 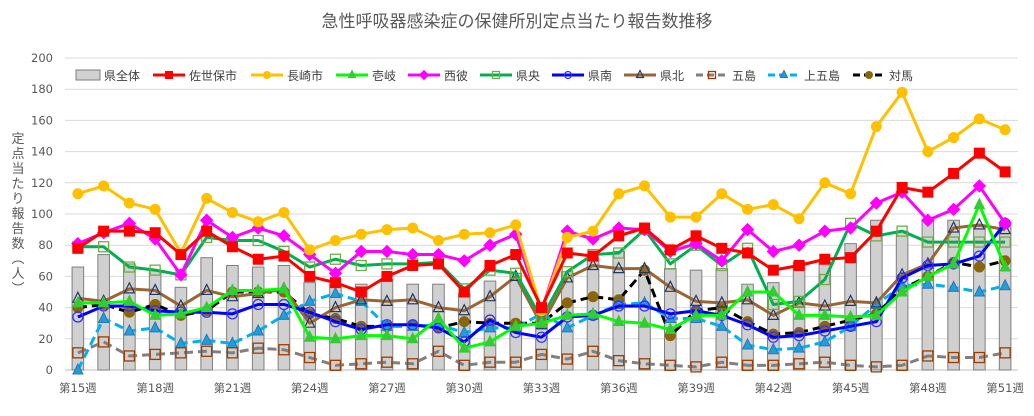 I want to click on data-point-長崎市-第27週, so click(x=387, y=230).